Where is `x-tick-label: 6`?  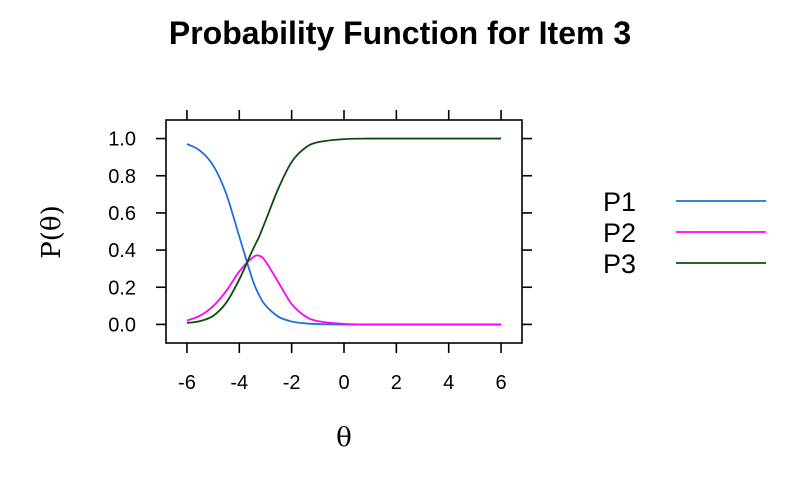 x-tick-label: 6 is located at coordinates (500, 383).